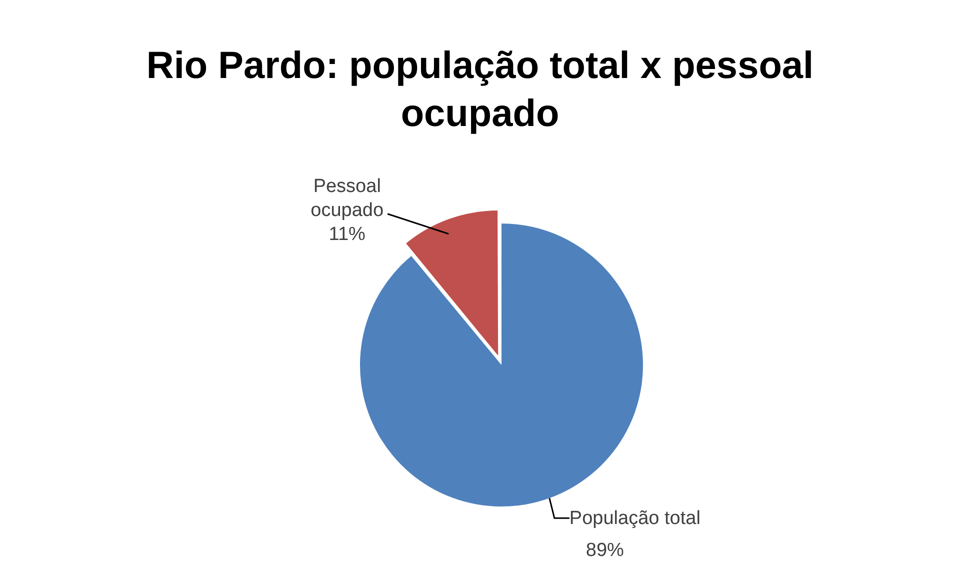 The width and height of the screenshot is (963, 583). I want to click on data-label: 89%, so click(605, 551).